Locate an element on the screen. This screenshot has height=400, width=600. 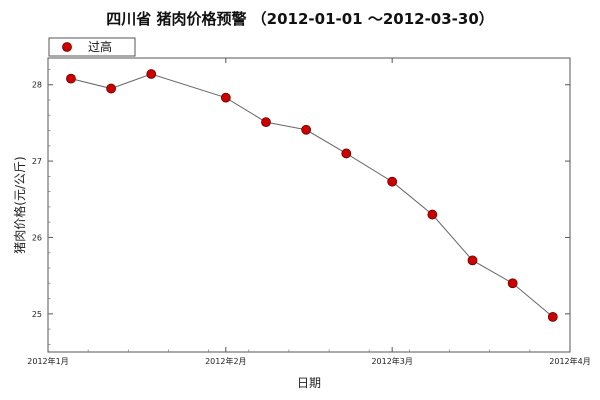
x-tick-label: 2012年3月 is located at coordinates (391, 361).